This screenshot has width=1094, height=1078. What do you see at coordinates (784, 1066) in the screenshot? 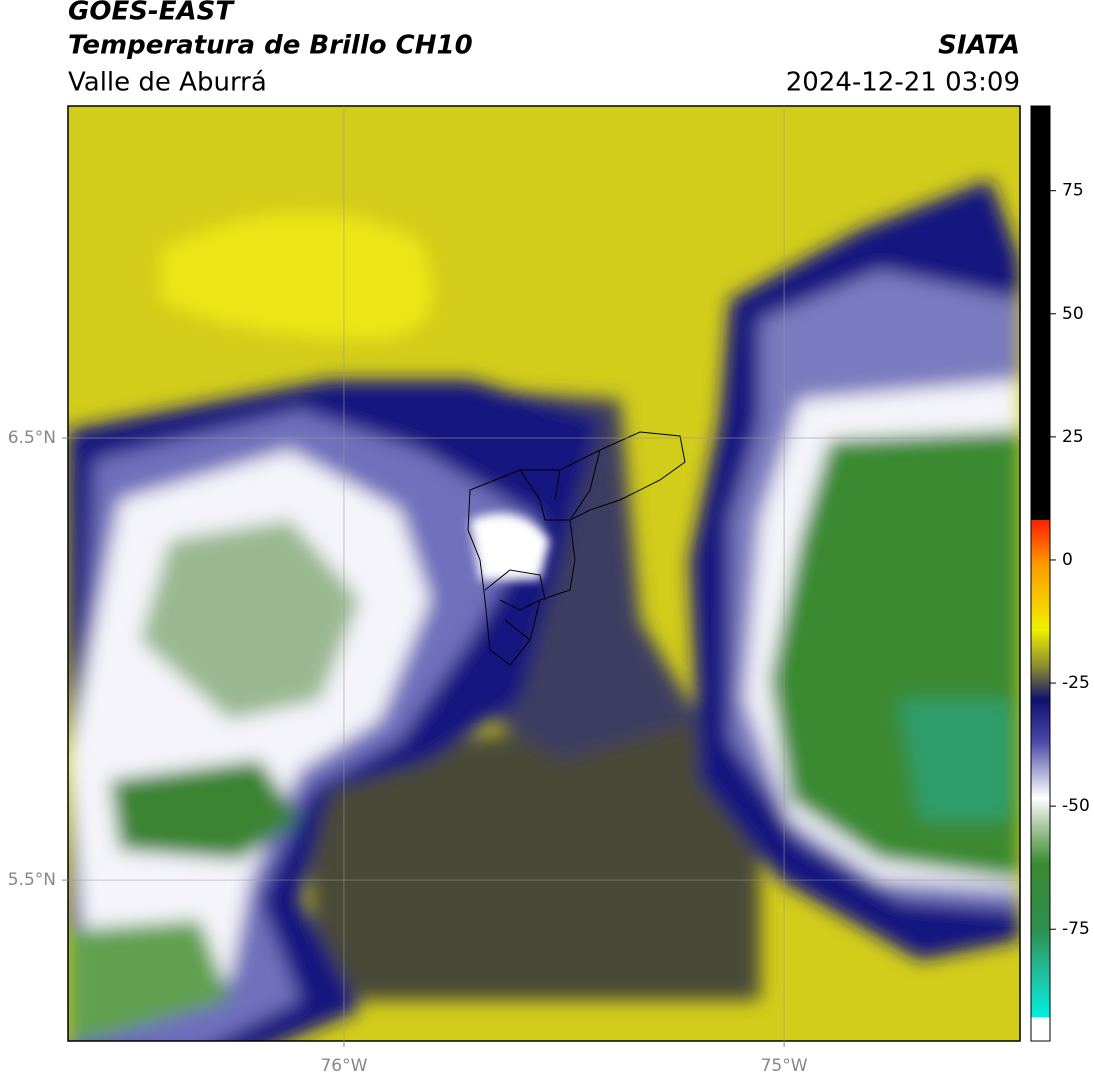
I see `x-tick-label: 75°W` at bounding box center [784, 1066].